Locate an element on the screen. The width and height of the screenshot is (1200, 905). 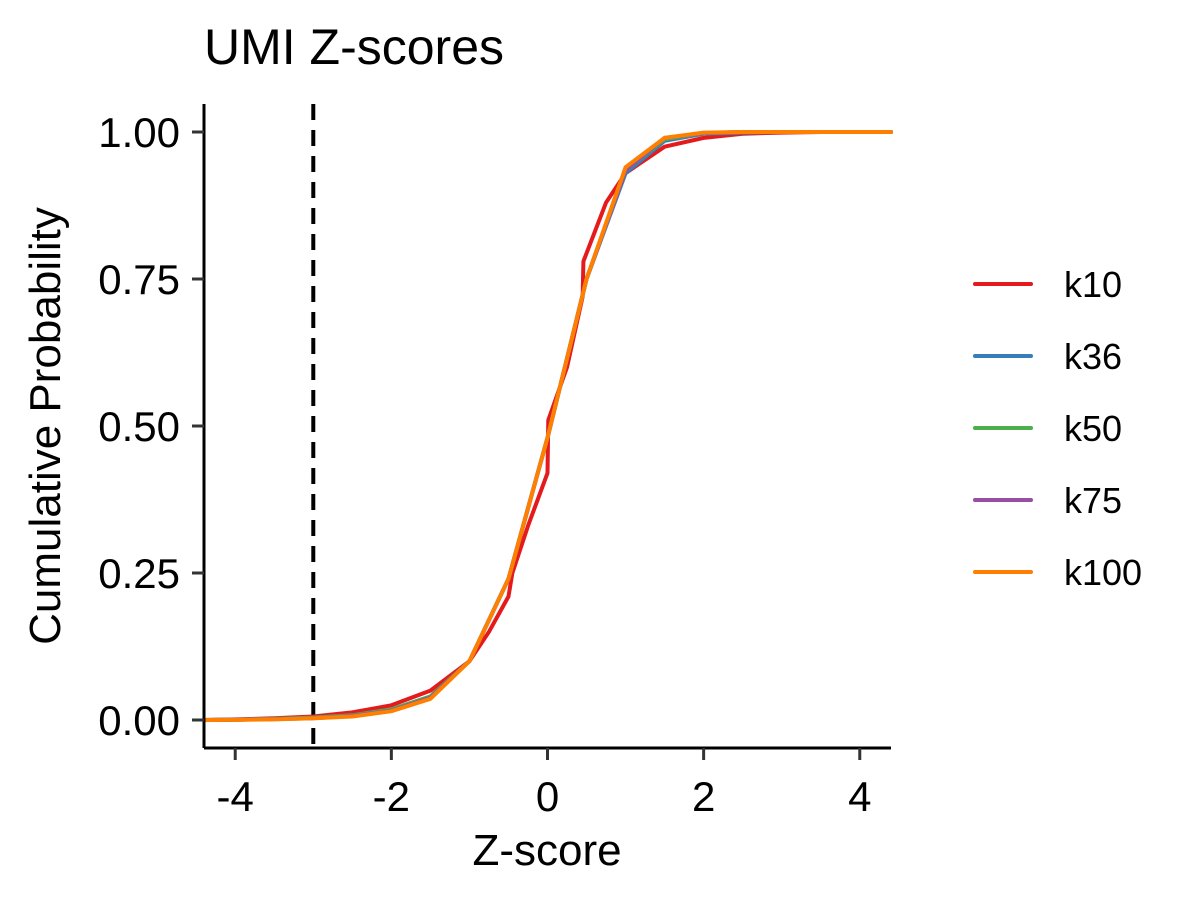
legend-label-k50: k50 is located at coordinates (1093, 428).